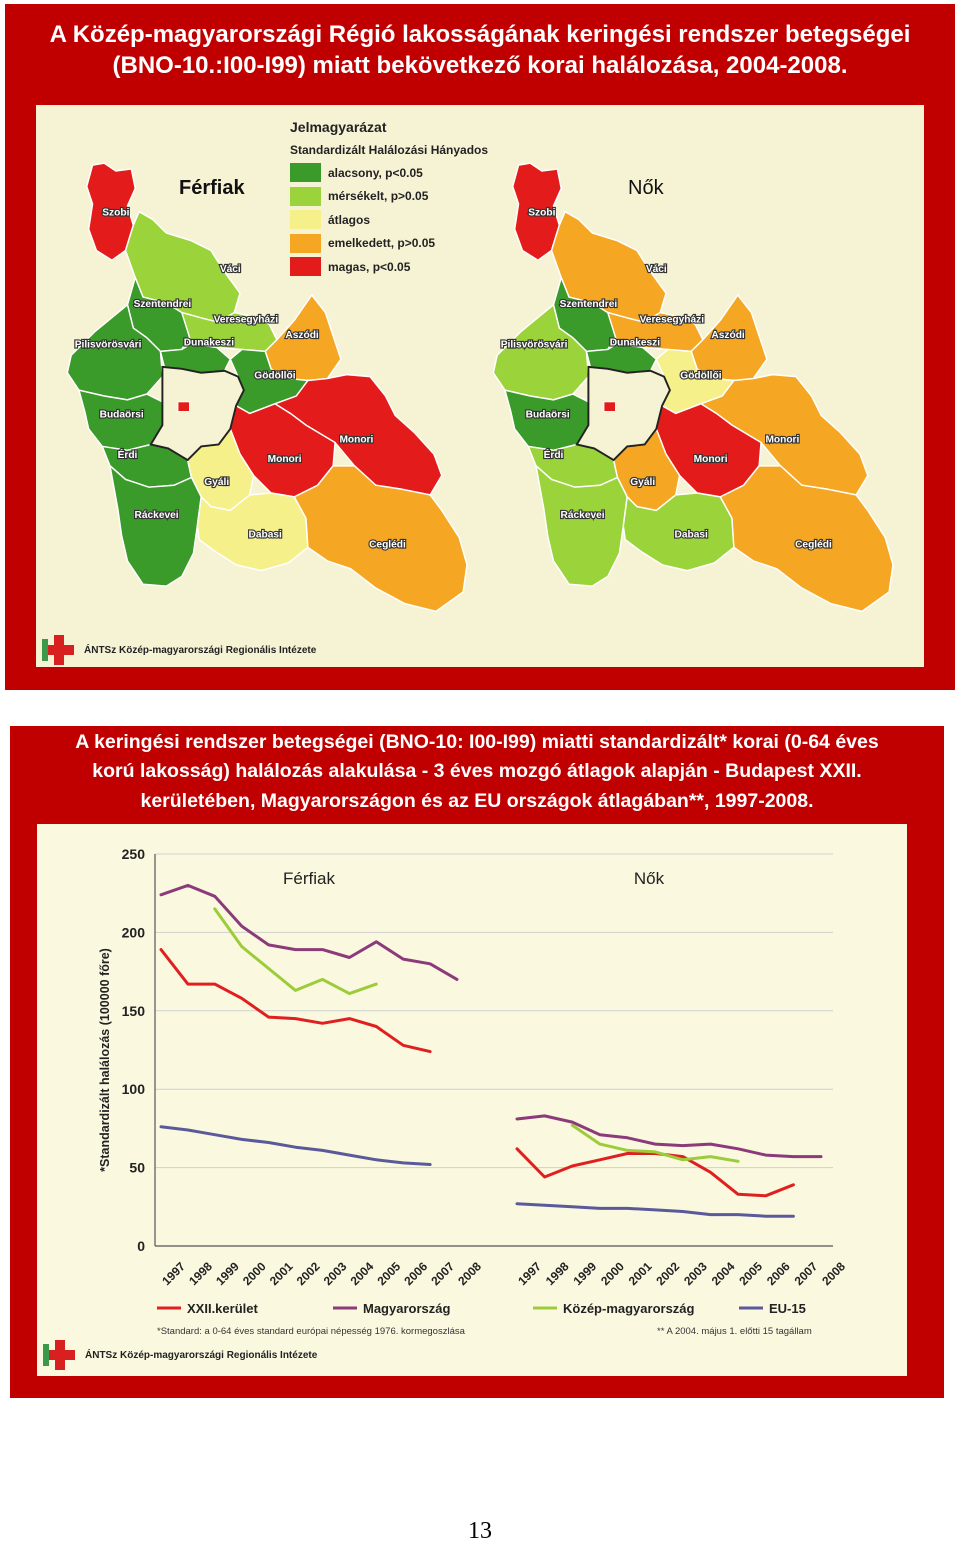 This screenshot has width=960, height=1545. I want to click on y-tick-label: 50, so click(137, 1168).